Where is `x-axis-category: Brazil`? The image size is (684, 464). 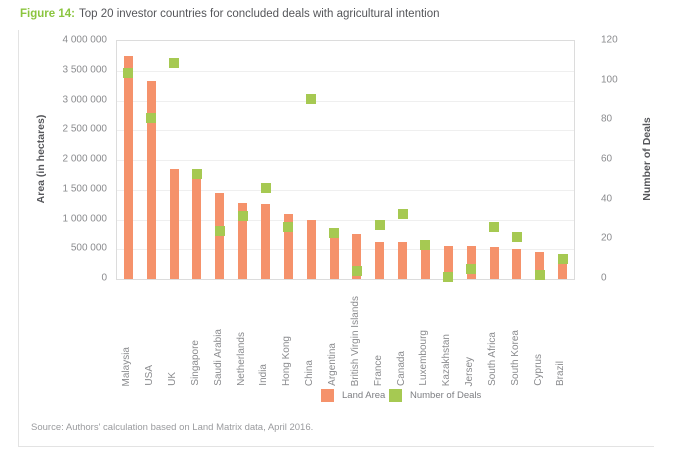
x-axis-category: Brazil is located at coordinates (561, 334).